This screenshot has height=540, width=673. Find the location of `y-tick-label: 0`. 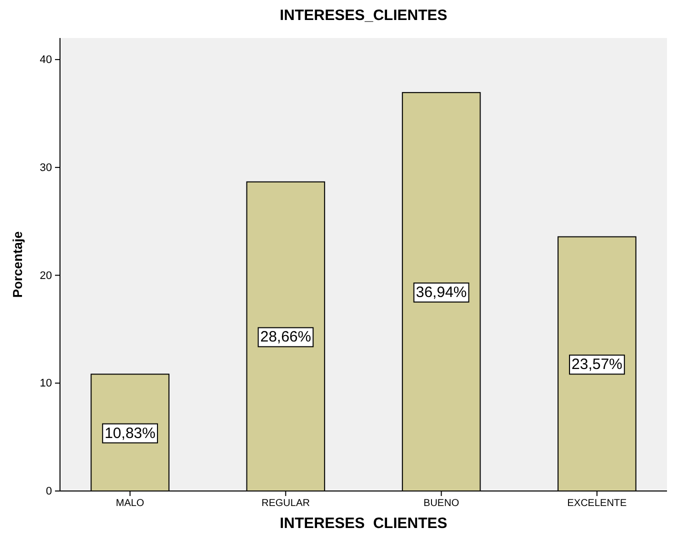

y-tick-label: 0 is located at coordinates (49, 492).